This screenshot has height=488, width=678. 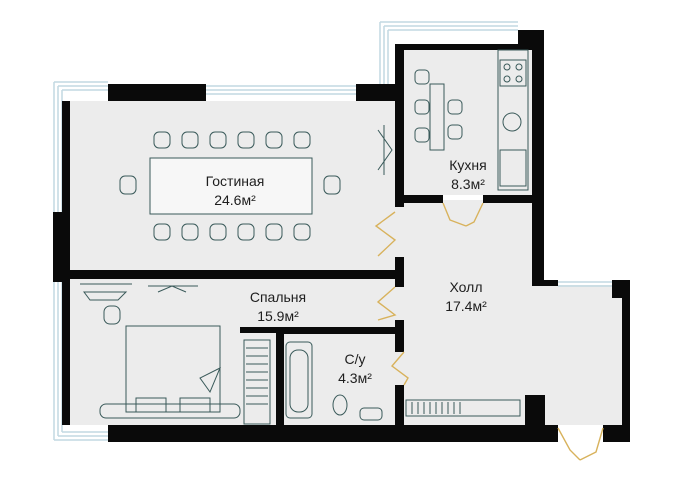 What do you see at coordinates (466, 306) in the screenshot?
I see `hall-area: 17.4м²` at bounding box center [466, 306].